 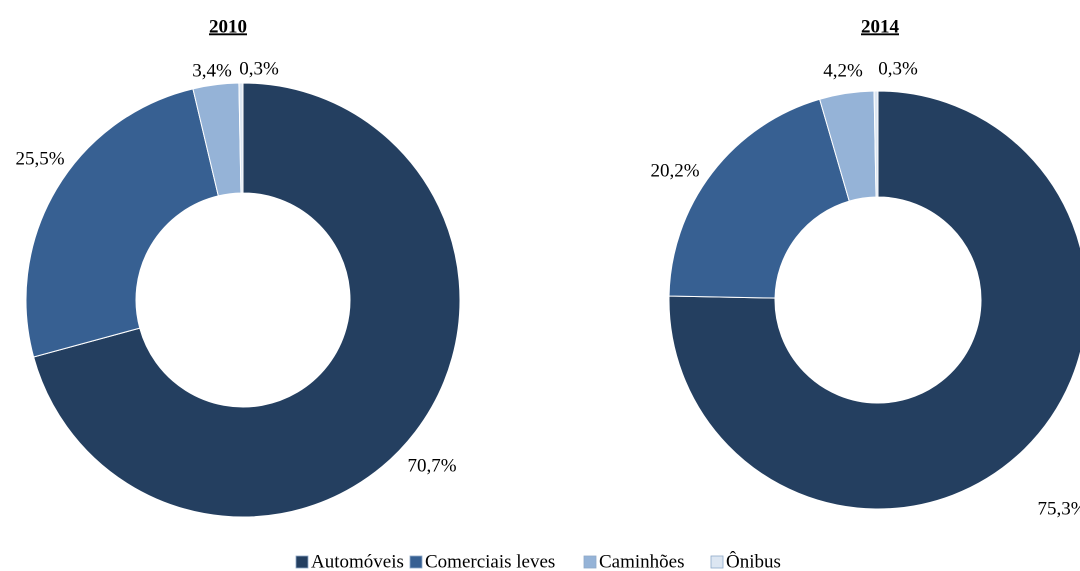 I want to click on legend-label: Ônibus, so click(x=753, y=560).